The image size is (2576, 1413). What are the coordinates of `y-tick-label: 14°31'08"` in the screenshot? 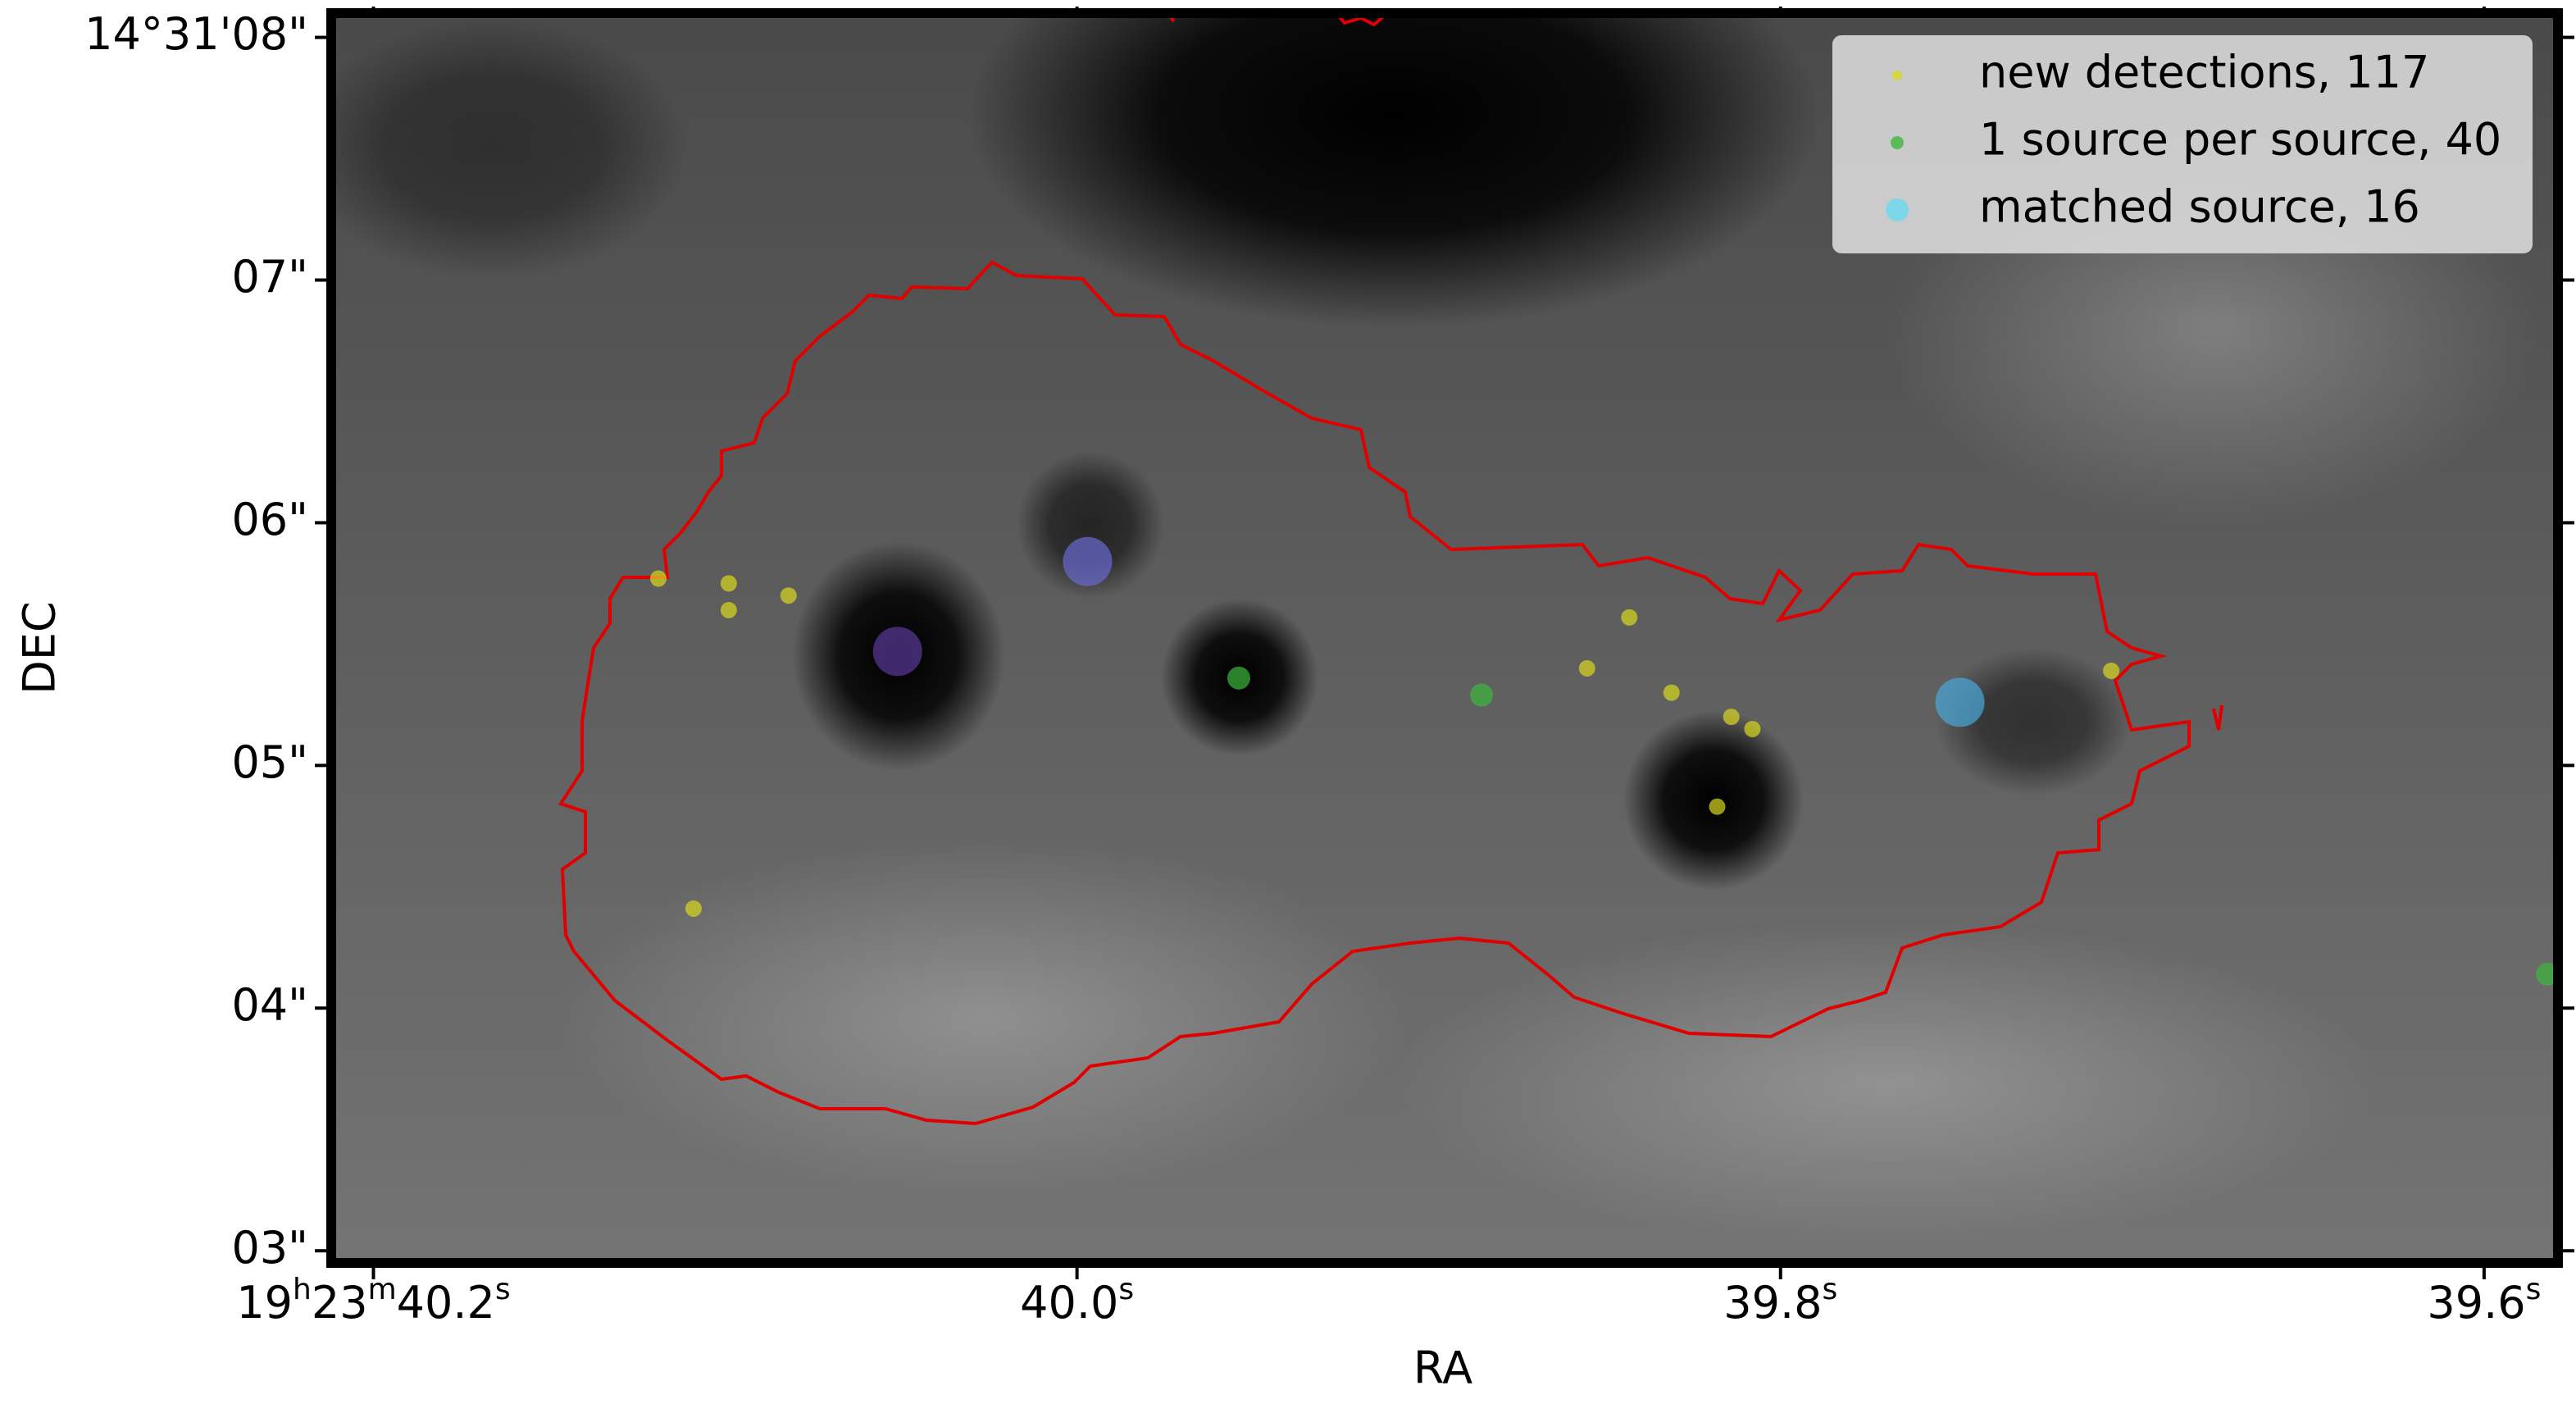 It's located at (196, 34).